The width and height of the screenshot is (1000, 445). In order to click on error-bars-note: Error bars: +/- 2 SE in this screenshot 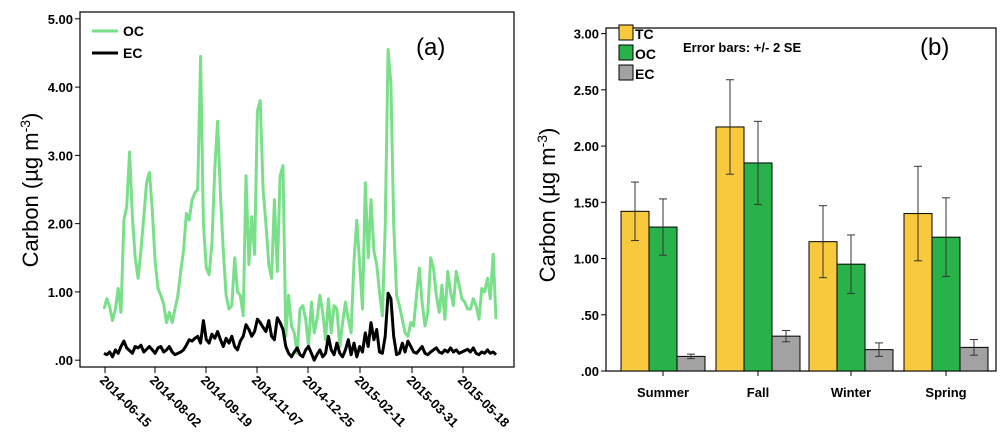, I will do `click(742, 47)`.